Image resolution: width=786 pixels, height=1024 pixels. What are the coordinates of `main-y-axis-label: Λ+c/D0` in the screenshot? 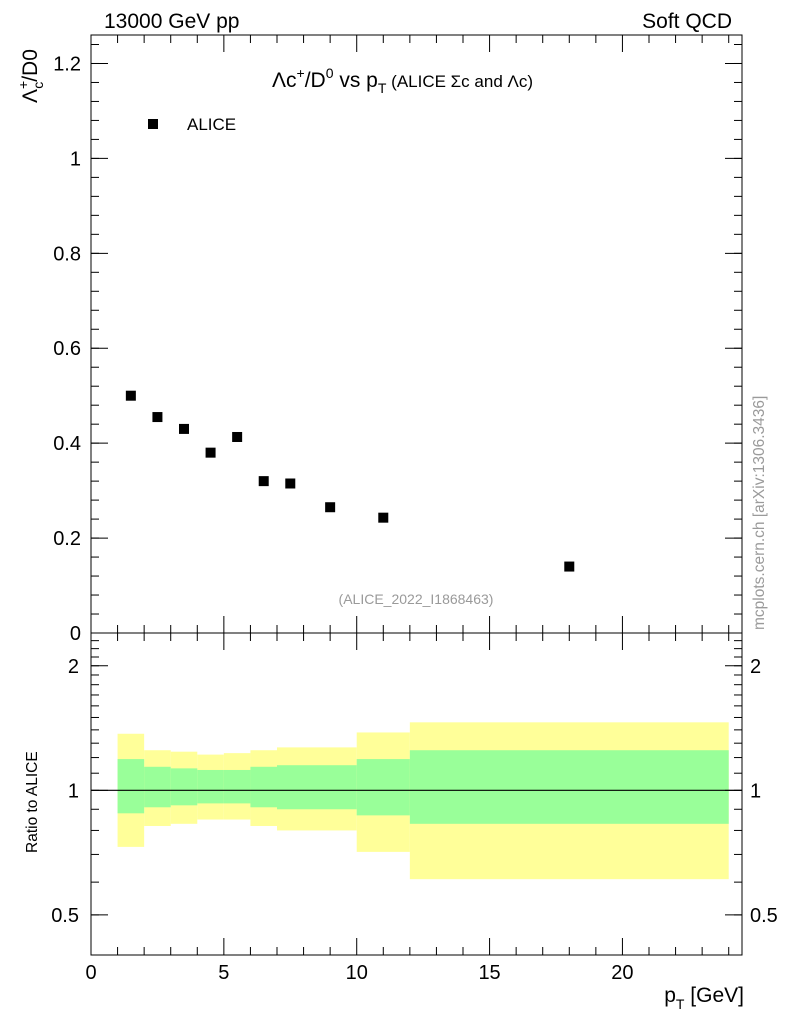 It's located at (30, 76).